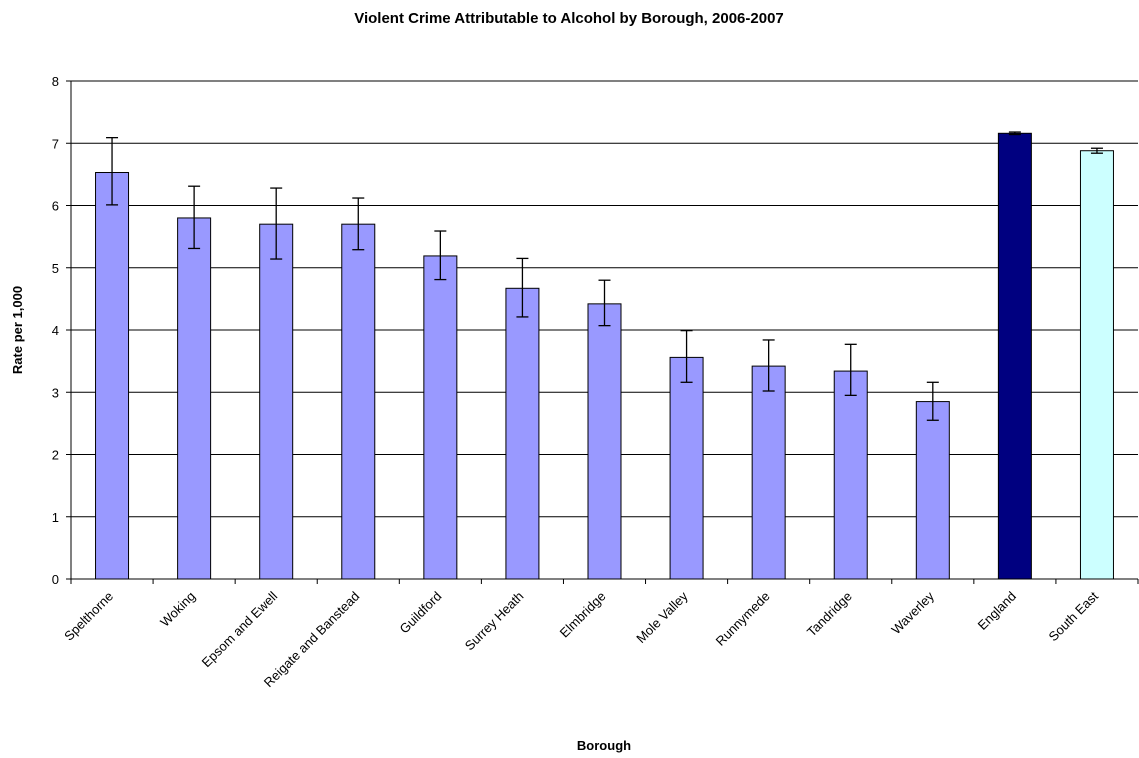 The width and height of the screenshot is (1139, 758). I want to click on x-tick-label-7: Mole Valley, so click(662, 617).